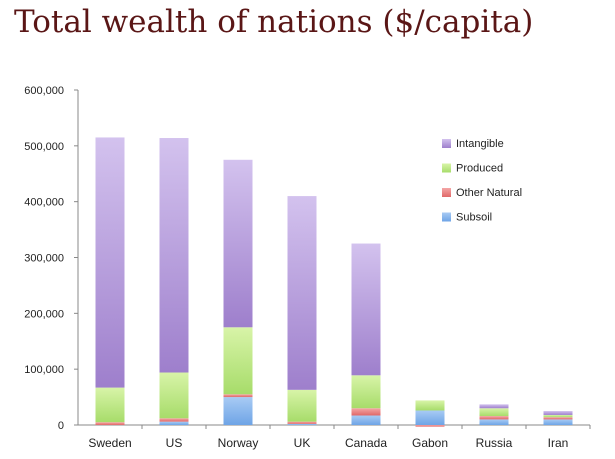 The height and width of the screenshot is (459, 615). I want to click on y-tick-label: 100,000, so click(44, 370).